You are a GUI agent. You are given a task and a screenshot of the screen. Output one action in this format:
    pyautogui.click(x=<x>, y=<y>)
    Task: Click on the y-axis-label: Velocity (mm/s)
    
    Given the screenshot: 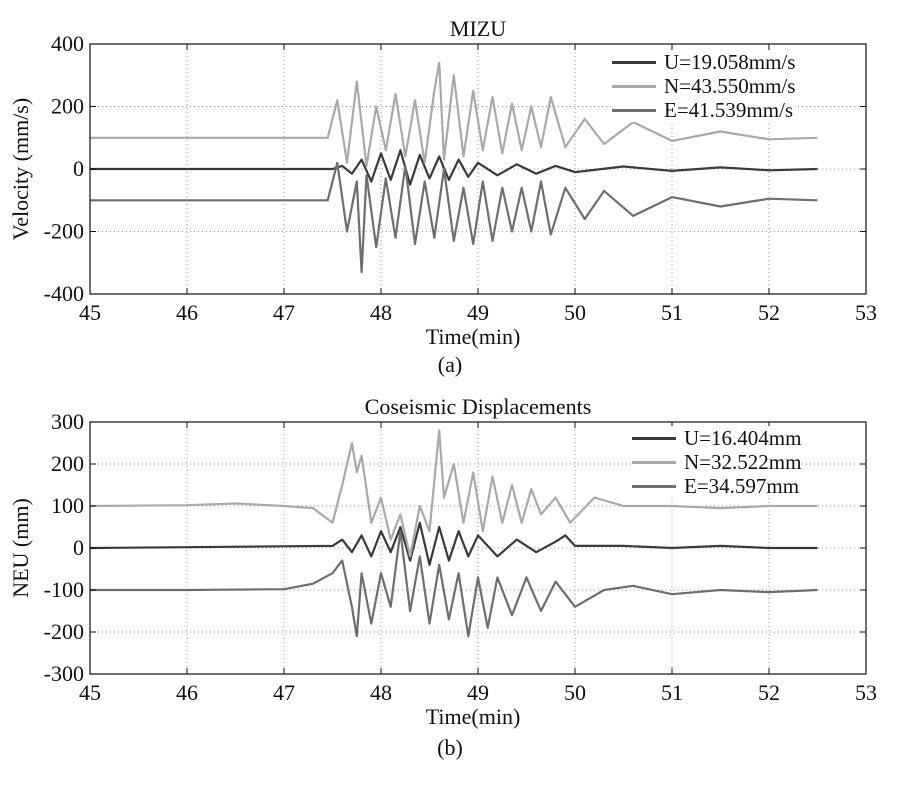 What is the action you would take?
    pyautogui.click(x=20, y=169)
    